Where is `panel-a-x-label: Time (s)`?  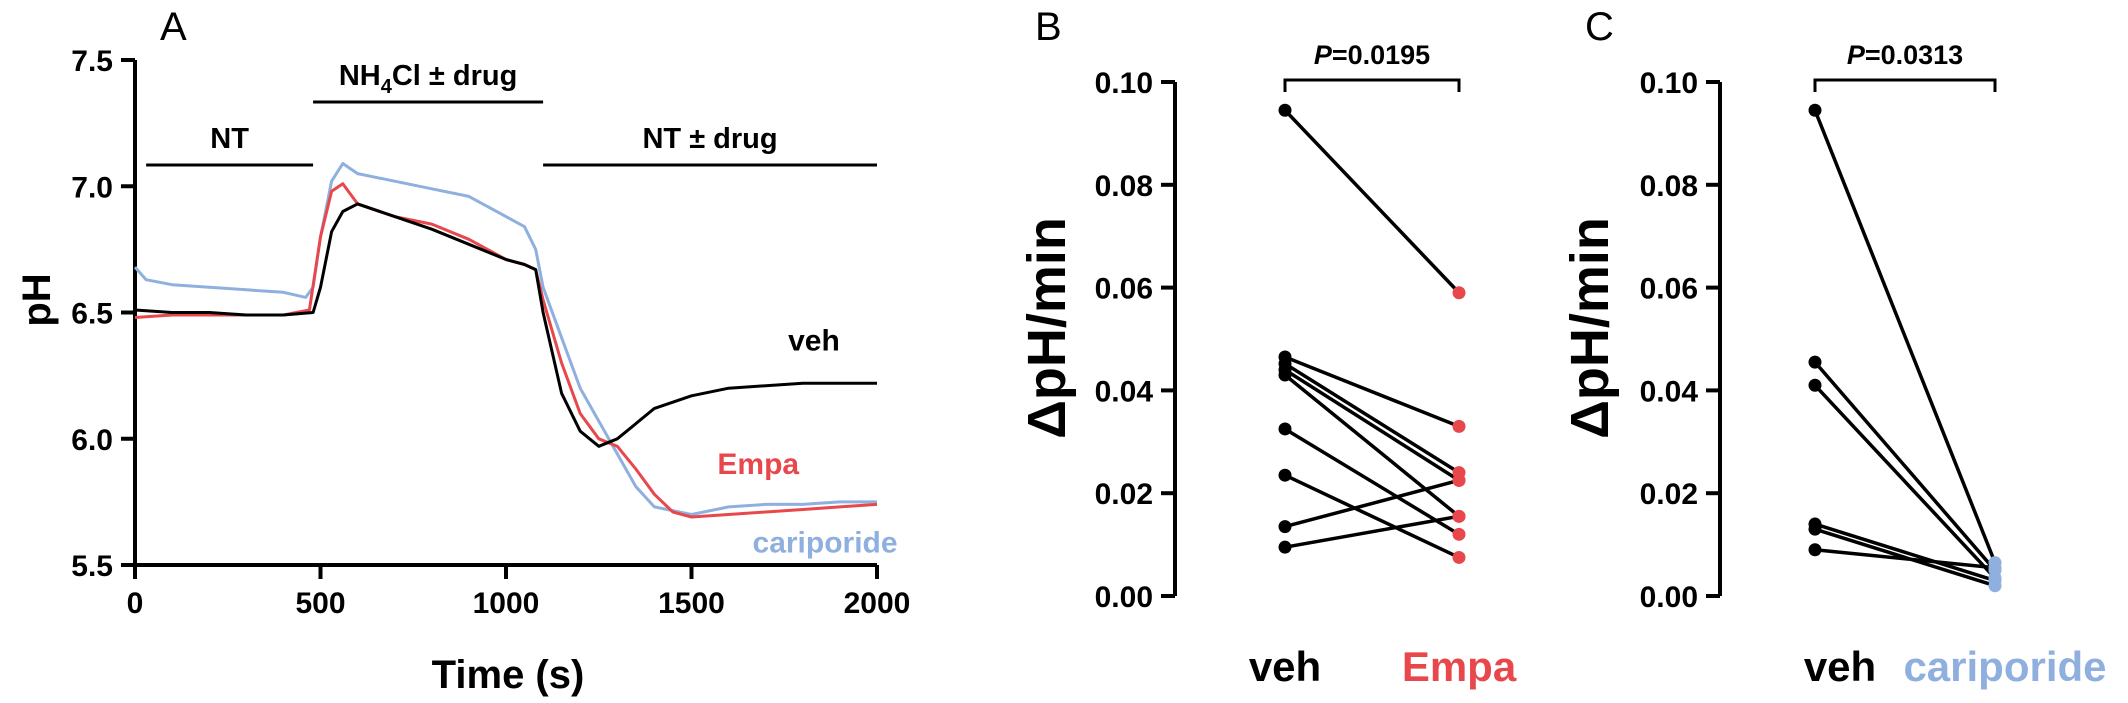
panel-a-x-label: Time (s) is located at coordinates (508, 675).